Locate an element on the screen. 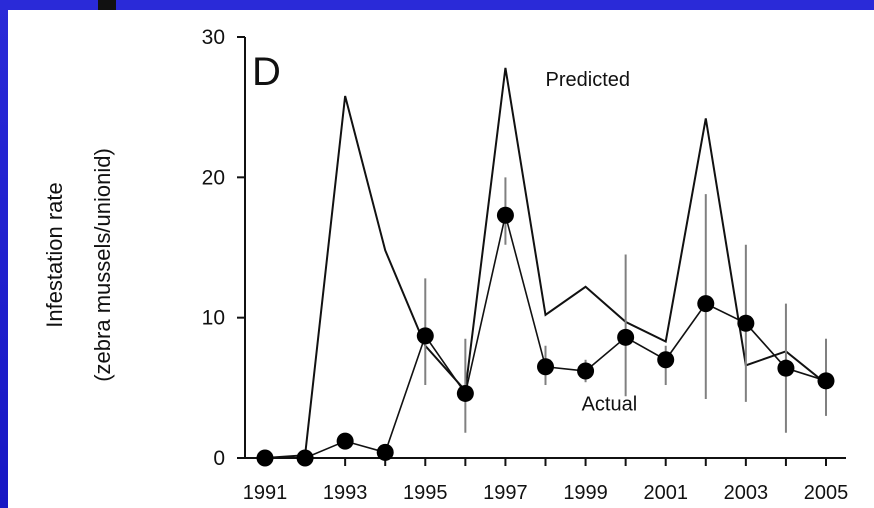 The image size is (874, 508). x-axis: 1991 1993 1995 1997 1999 2001 2003 2005 is located at coordinates (546, 480).